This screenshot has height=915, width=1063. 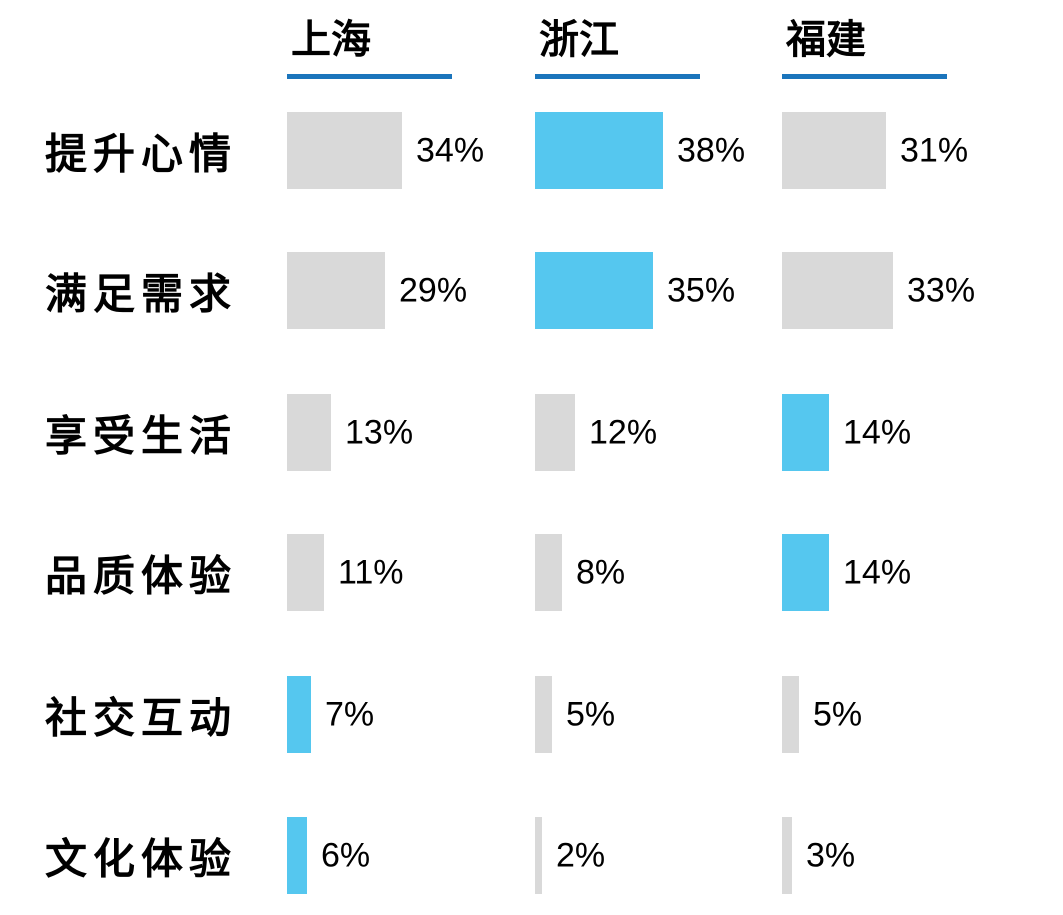 I want to click on chart-row: 提升心情 34% 38% 31%, so click(x=531, y=150).